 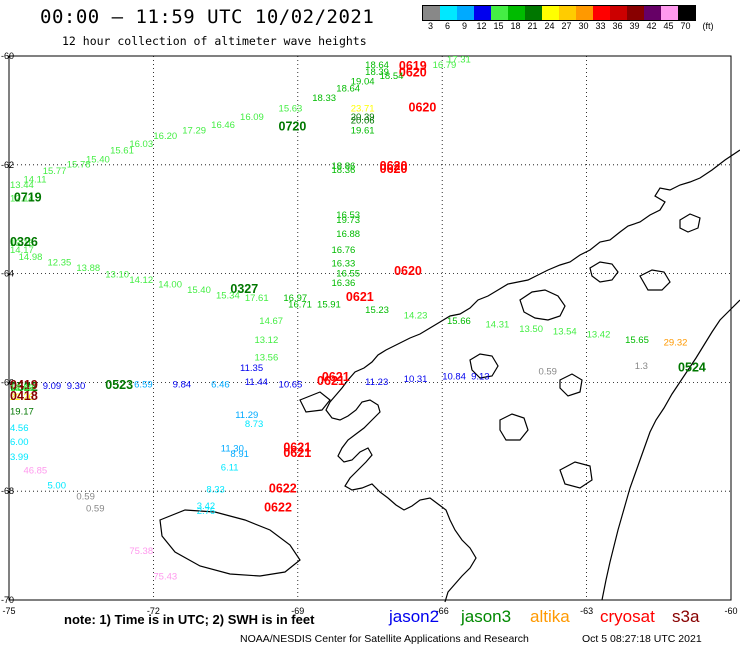 What do you see at coordinates (76, 386) in the screenshot?
I see `wave-height-label: 9.30` at bounding box center [76, 386].